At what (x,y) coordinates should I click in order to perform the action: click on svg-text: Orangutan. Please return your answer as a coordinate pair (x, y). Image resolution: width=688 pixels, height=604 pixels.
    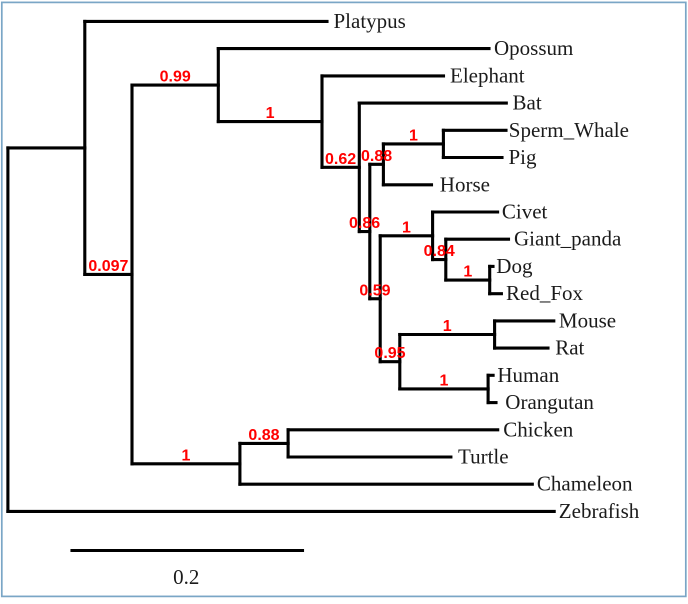
    Looking at the image, I should click on (549, 402).